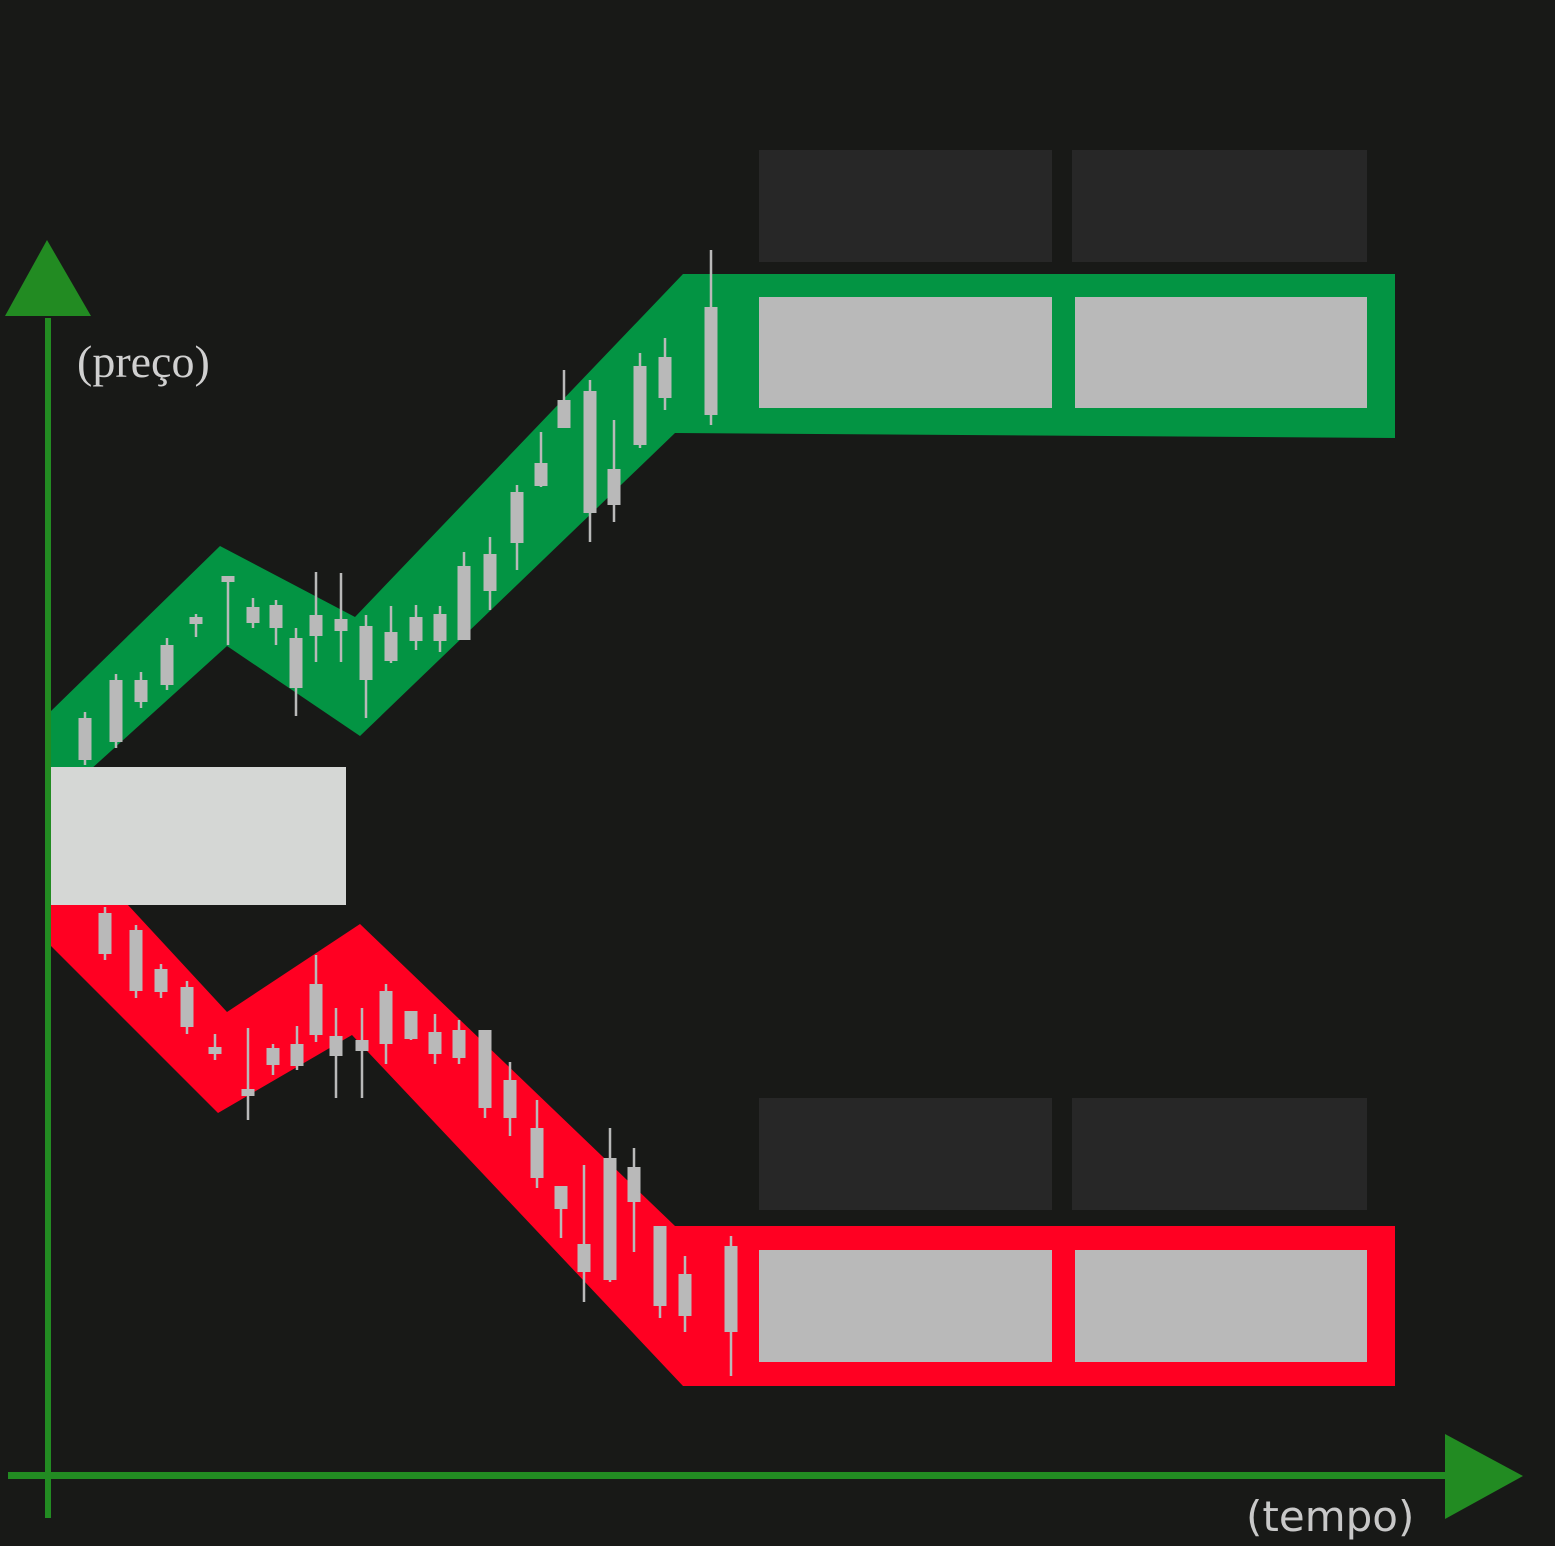 This screenshot has height=1546, width=1555. I want to click on placeholder-box-bottom-right, so click(1219, 1154).